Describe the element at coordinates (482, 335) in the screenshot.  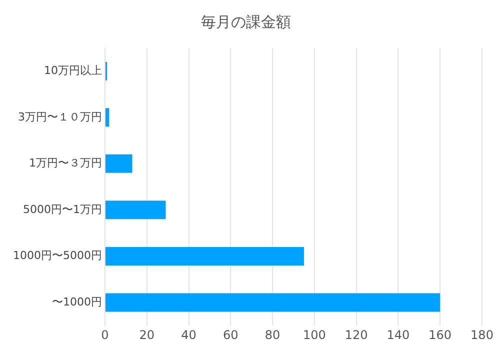
I see `x-tick-label: 180` at that location.